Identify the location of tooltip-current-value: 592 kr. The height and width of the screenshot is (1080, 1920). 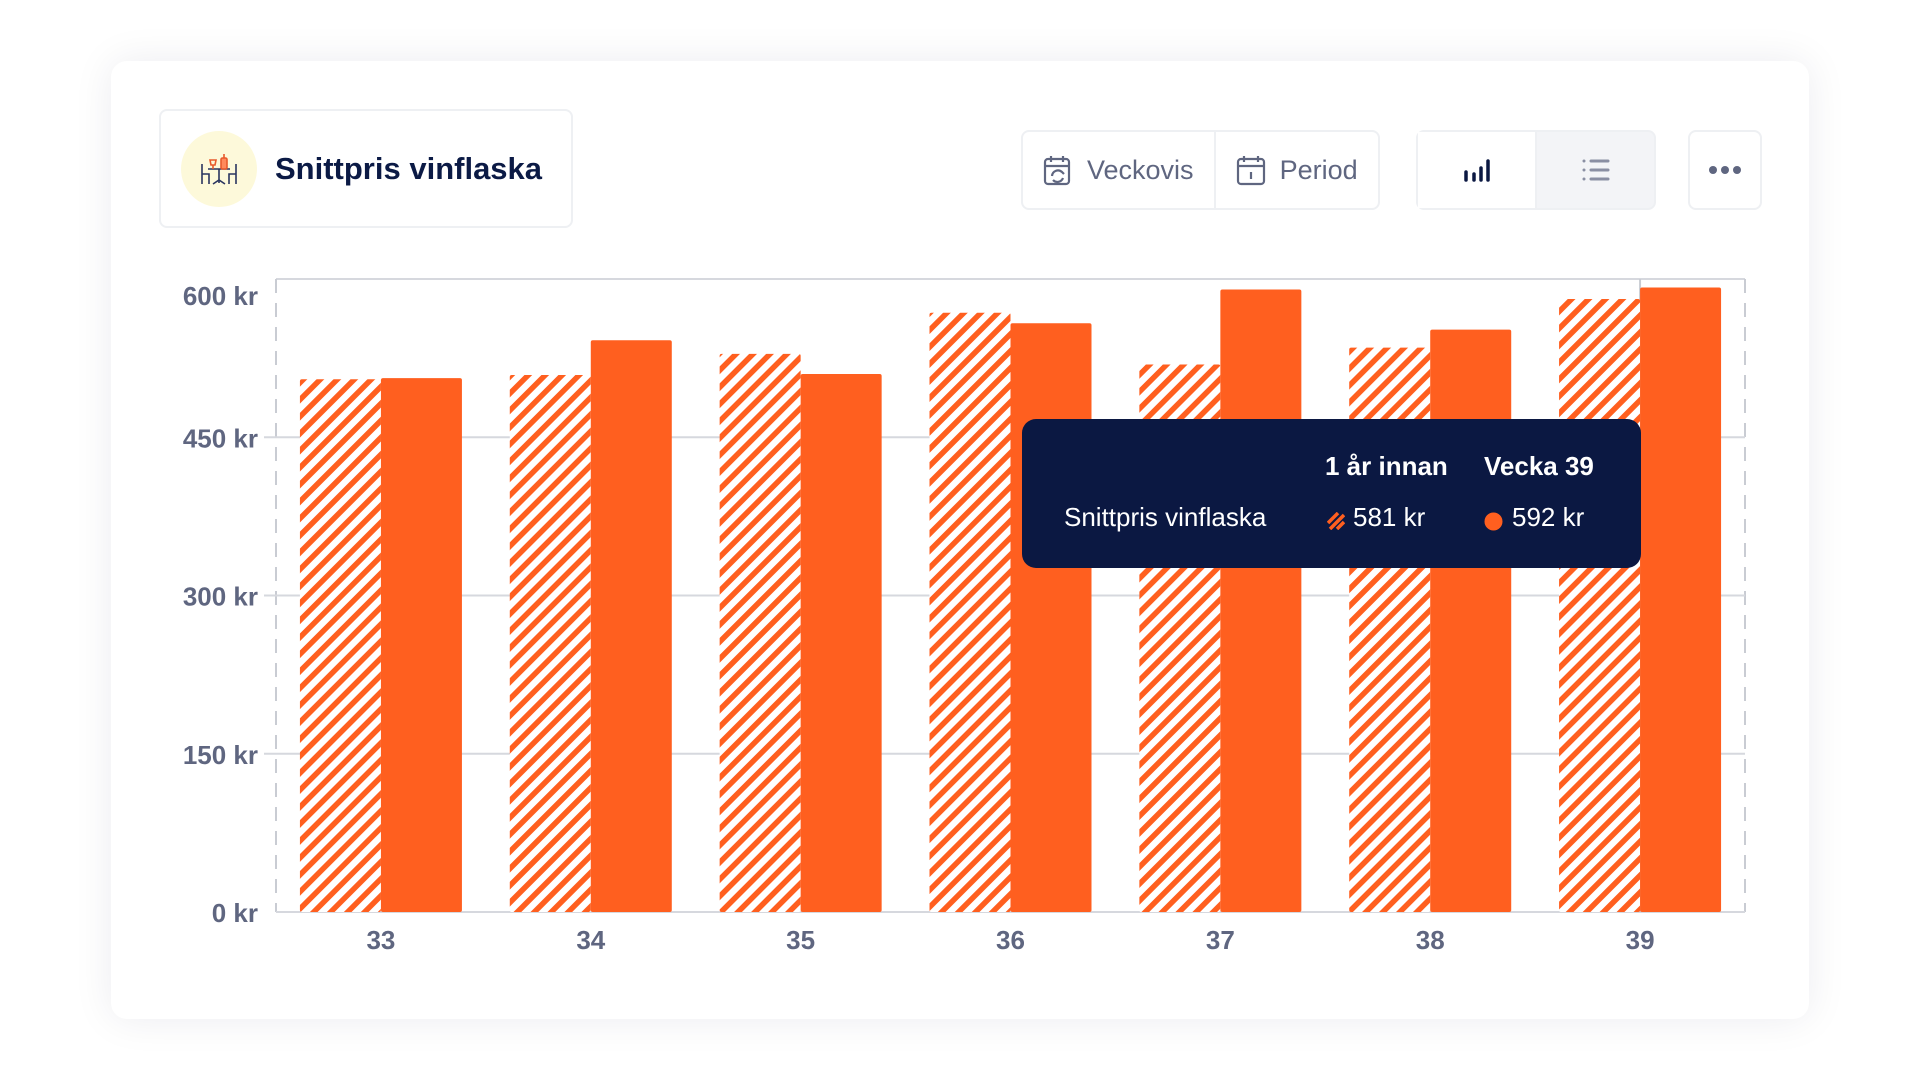
(1548, 517).